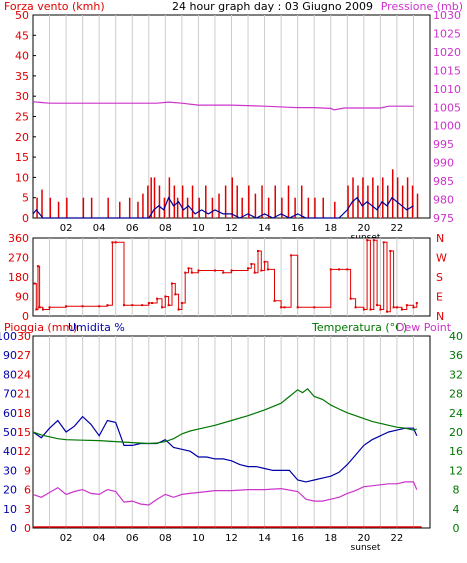 The image size is (467, 563). What do you see at coordinates (22, 96) in the screenshot?
I see `wind-tick-label: 30` at bounding box center [22, 96].